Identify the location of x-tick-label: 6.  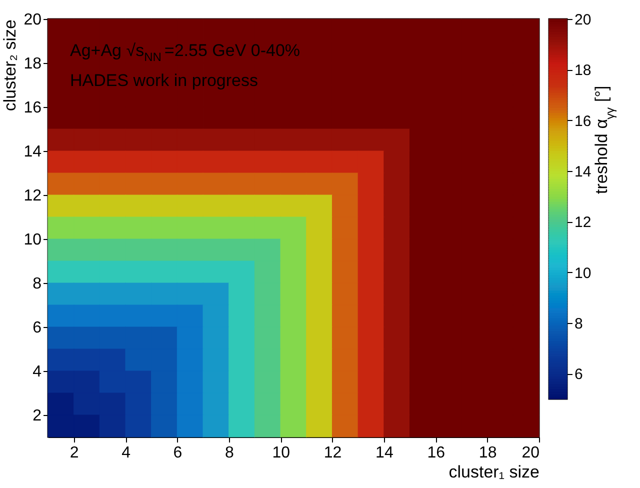
(177, 453).